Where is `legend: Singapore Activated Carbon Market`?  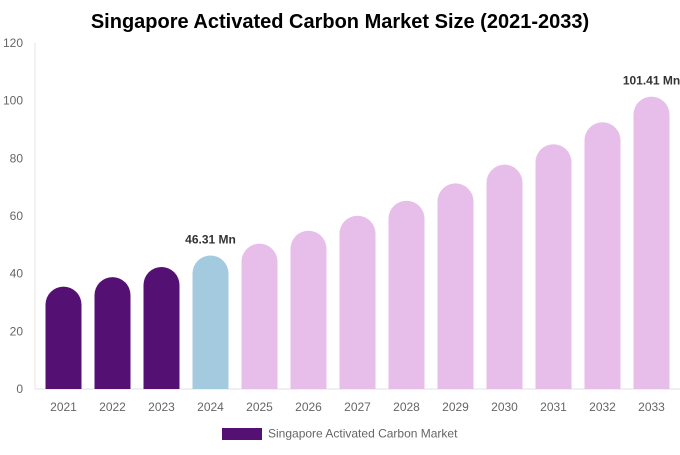
legend: Singapore Activated Carbon Market is located at coordinates (340, 434).